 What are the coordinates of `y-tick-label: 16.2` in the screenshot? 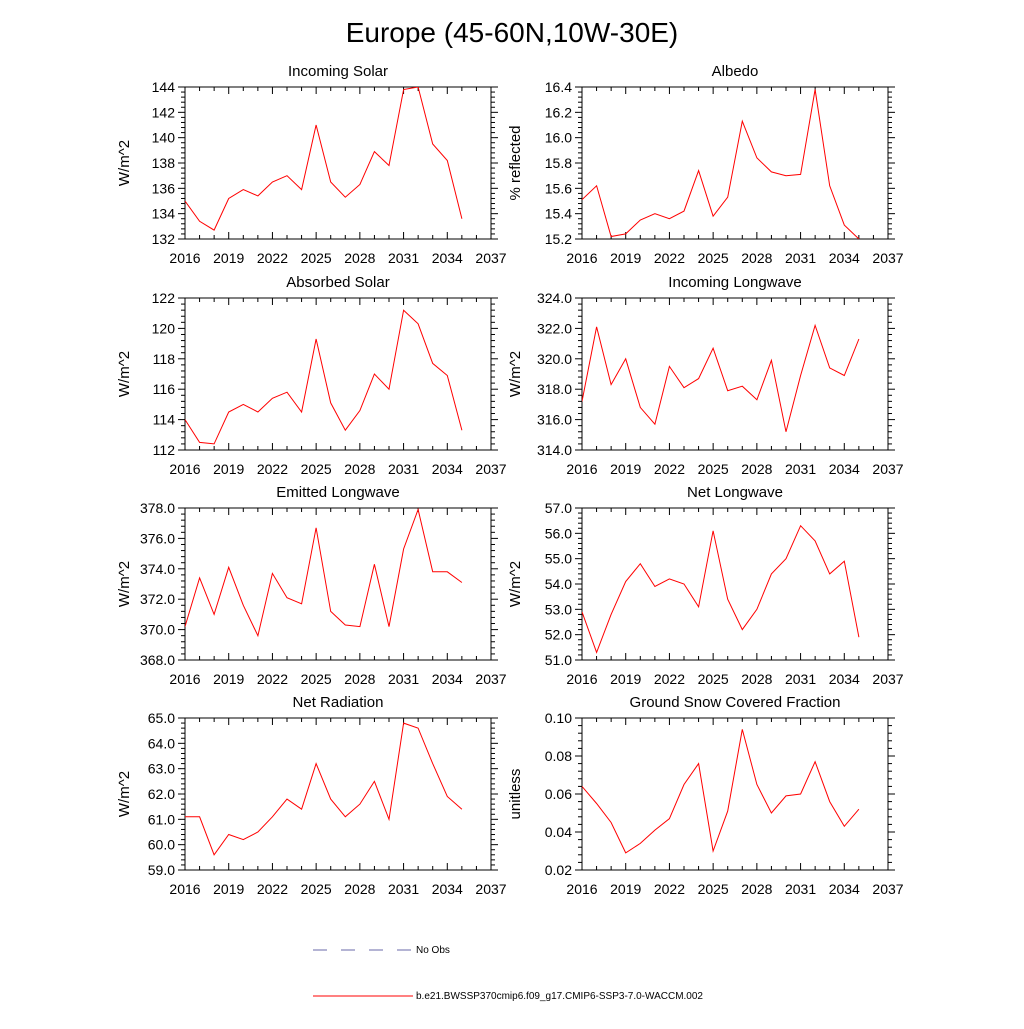 It's located at (558, 112).